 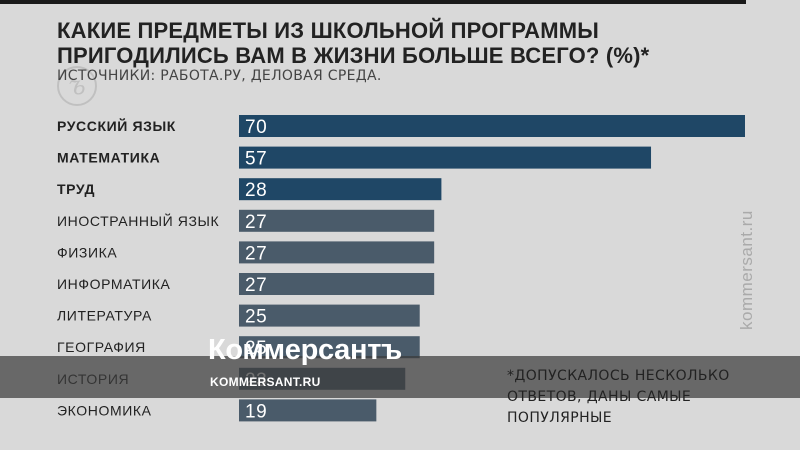 What do you see at coordinates (219, 76) in the screenshot?
I see `chart-source: ИСТОЧНИКИ: РАБОТА.РУ, ДЕЛОВАЯ СРЕДА.` at bounding box center [219, 76].